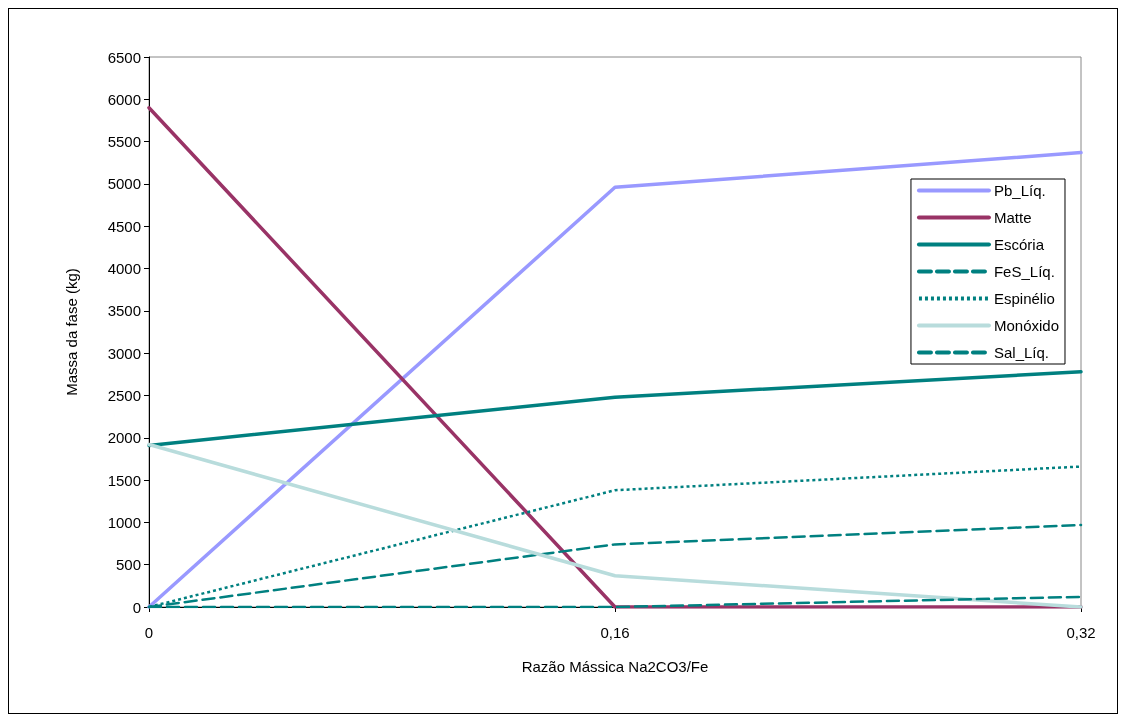  Describe the element at coordinates (615, 666) in the screenshot. I see `x-axis-title: Razão Mássica Na2CO3/Fe` at that location.